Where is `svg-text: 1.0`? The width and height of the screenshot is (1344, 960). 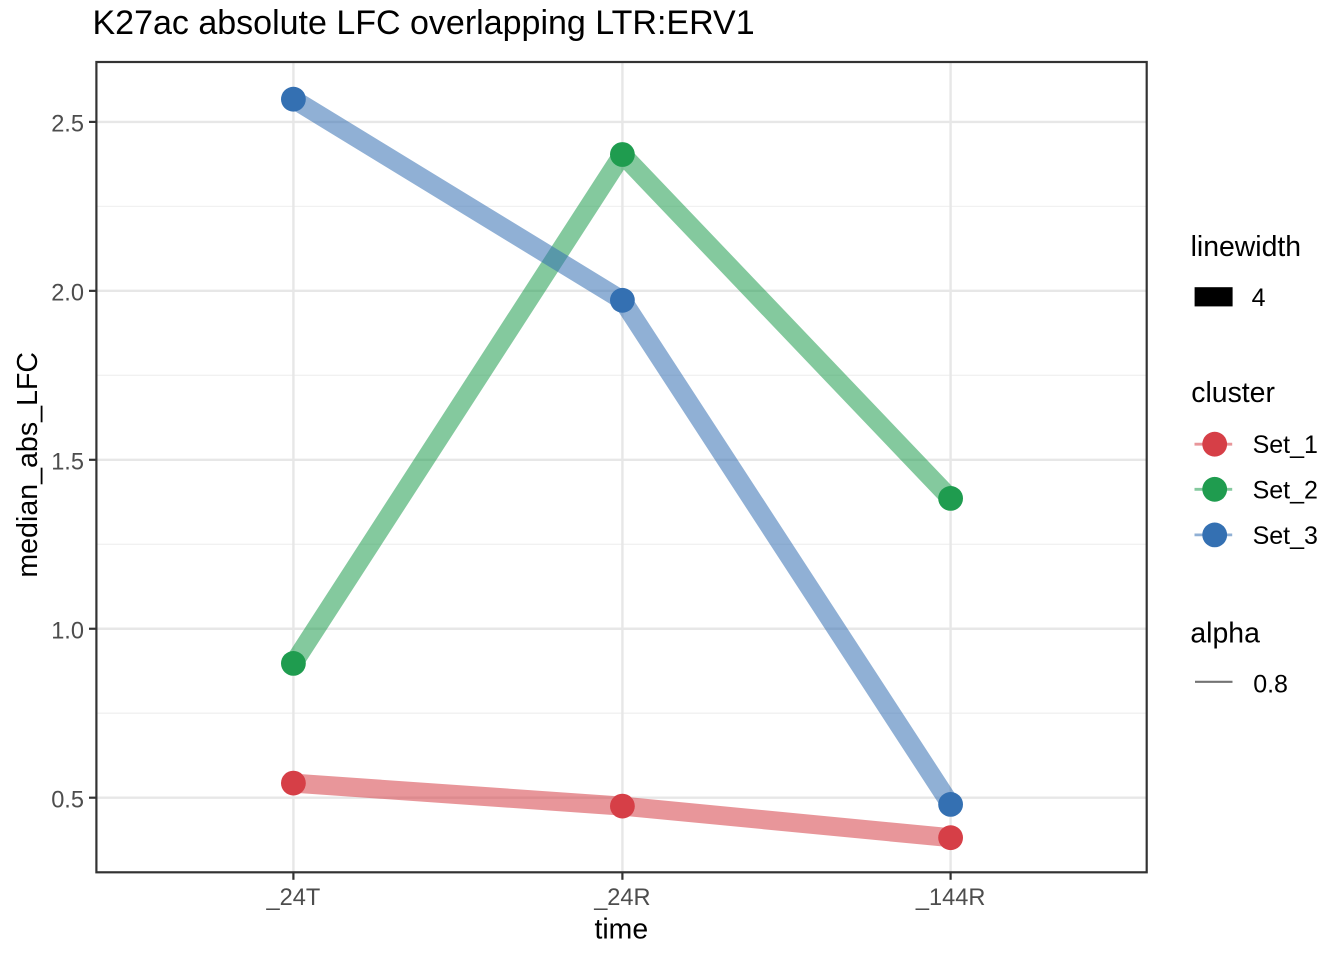
svg-text: 1.0 is located at coordinates (67, 631).